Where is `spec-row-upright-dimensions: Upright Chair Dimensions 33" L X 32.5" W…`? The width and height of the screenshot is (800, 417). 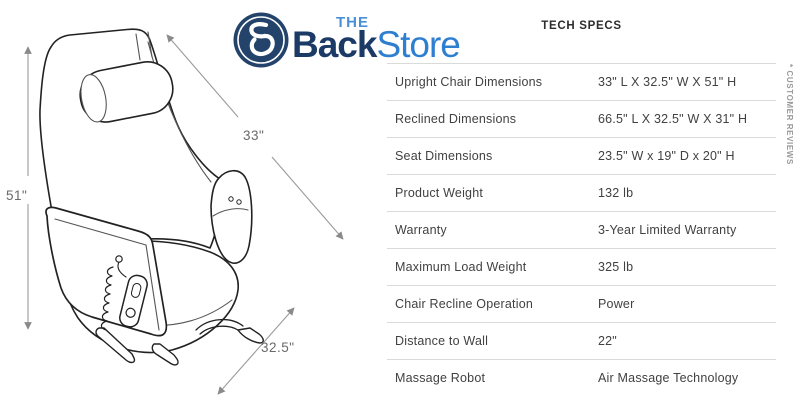 spec-row-upright-dimensions: Upright Chair Dimensions 33" L X 32.5" W… is located at coordinates (581, 81).